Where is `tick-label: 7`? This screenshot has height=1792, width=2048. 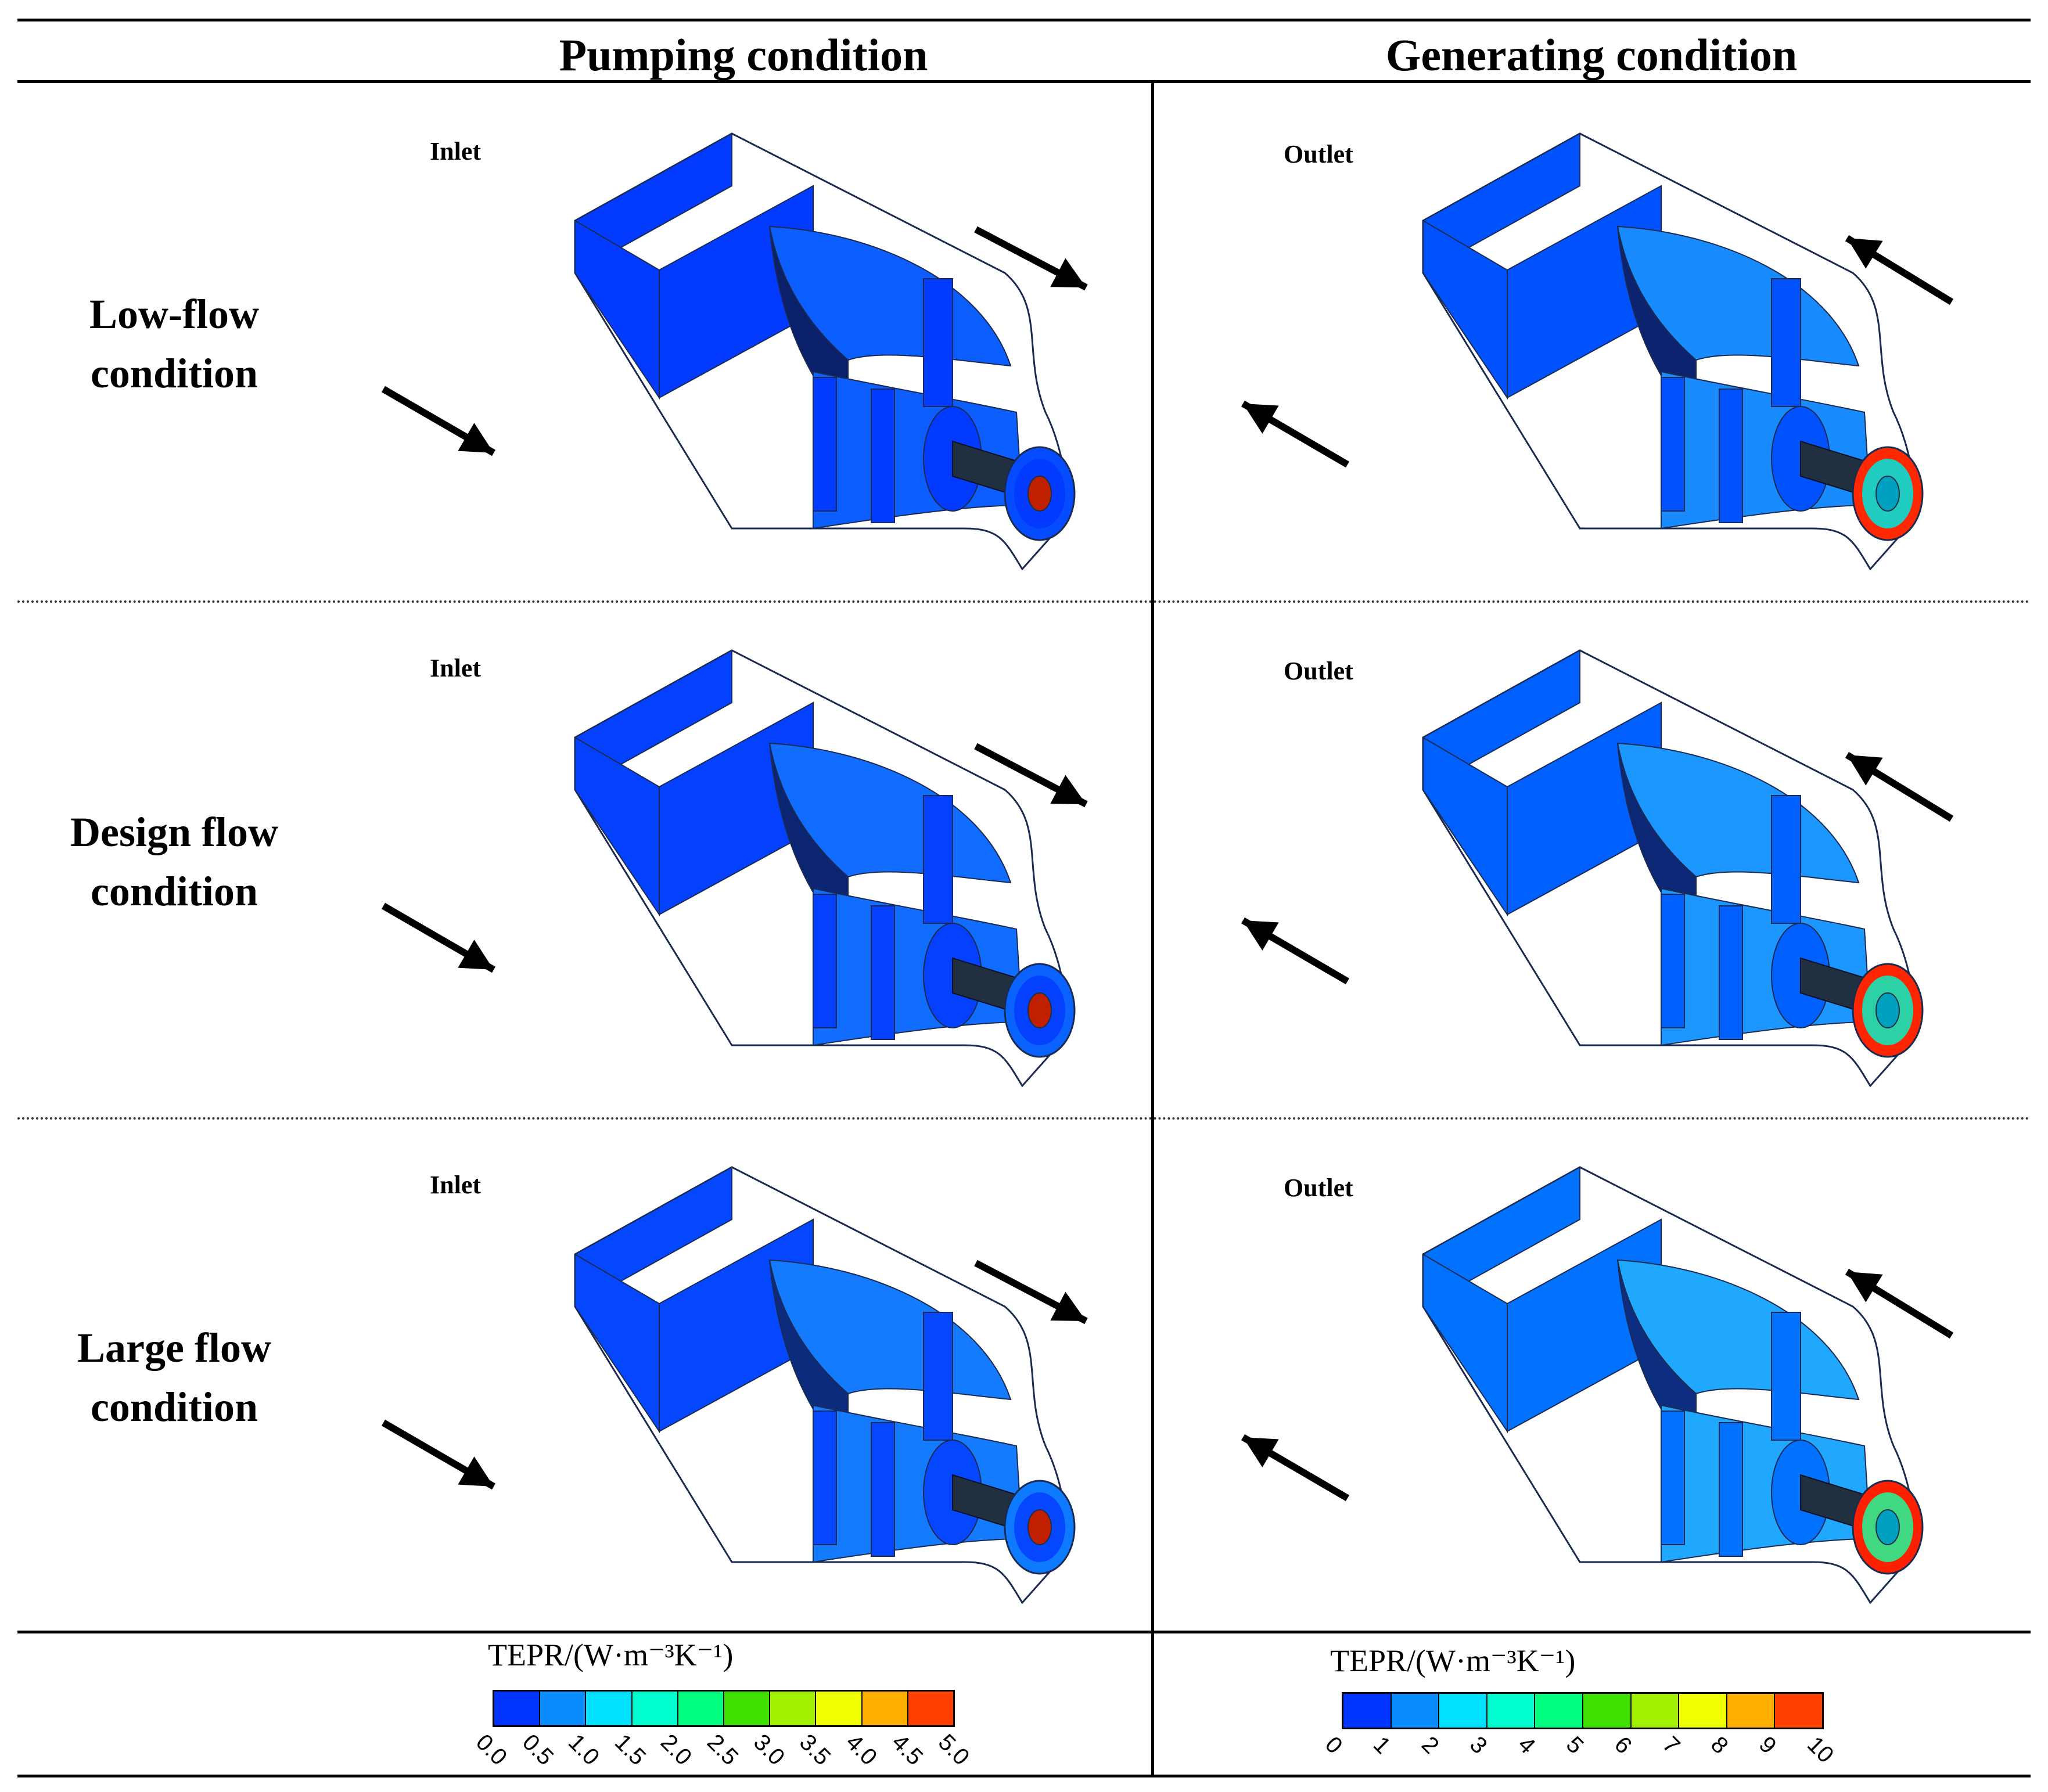 tick-label: 7 is located at coordinates (1671, 1745).